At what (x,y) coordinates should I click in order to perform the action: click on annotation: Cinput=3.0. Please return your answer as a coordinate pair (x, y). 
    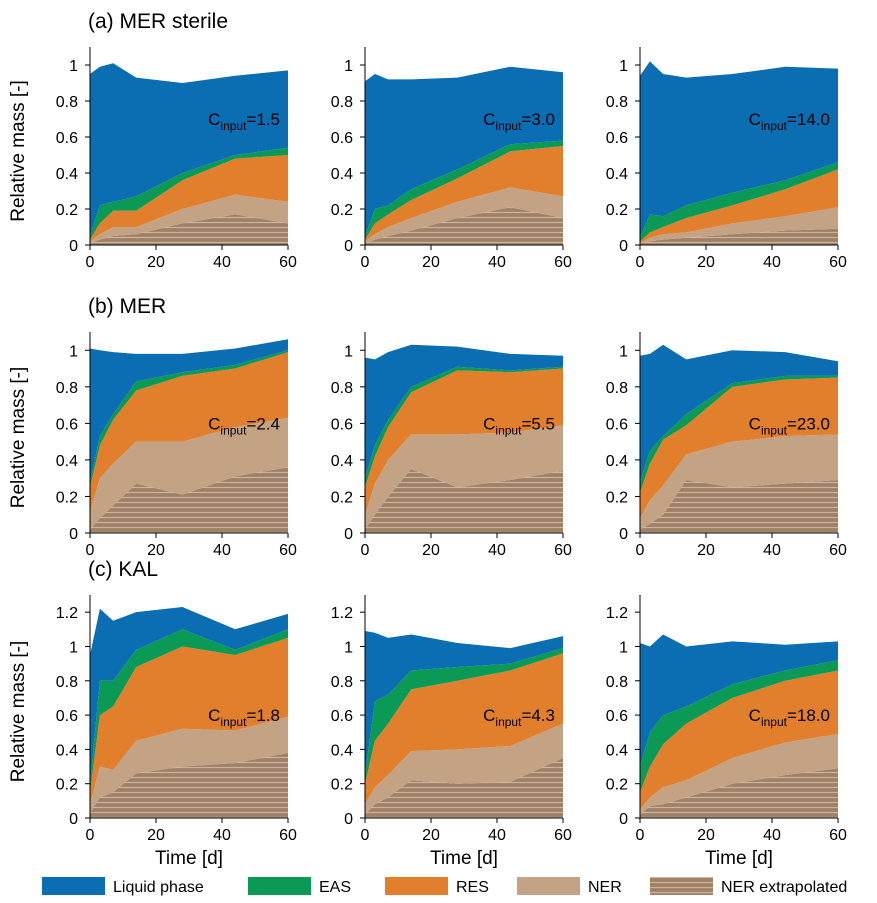
    Looking at the image, I should click on (519, 121).